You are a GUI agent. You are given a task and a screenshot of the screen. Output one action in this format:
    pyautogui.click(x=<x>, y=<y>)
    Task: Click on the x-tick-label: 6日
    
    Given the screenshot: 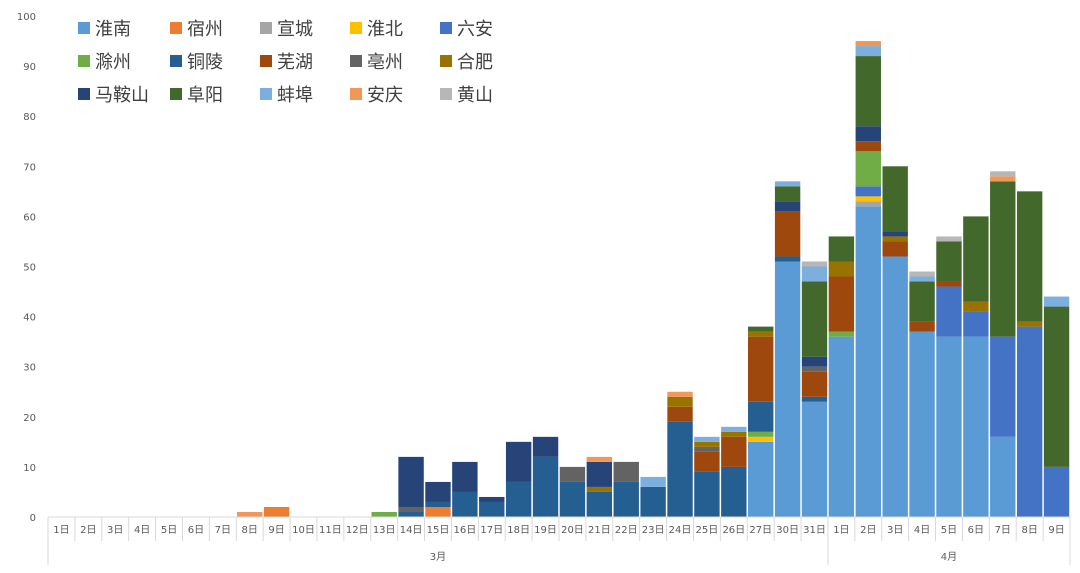 What is the action you would take?
    pyautogui.click(x=196, y=530)
    